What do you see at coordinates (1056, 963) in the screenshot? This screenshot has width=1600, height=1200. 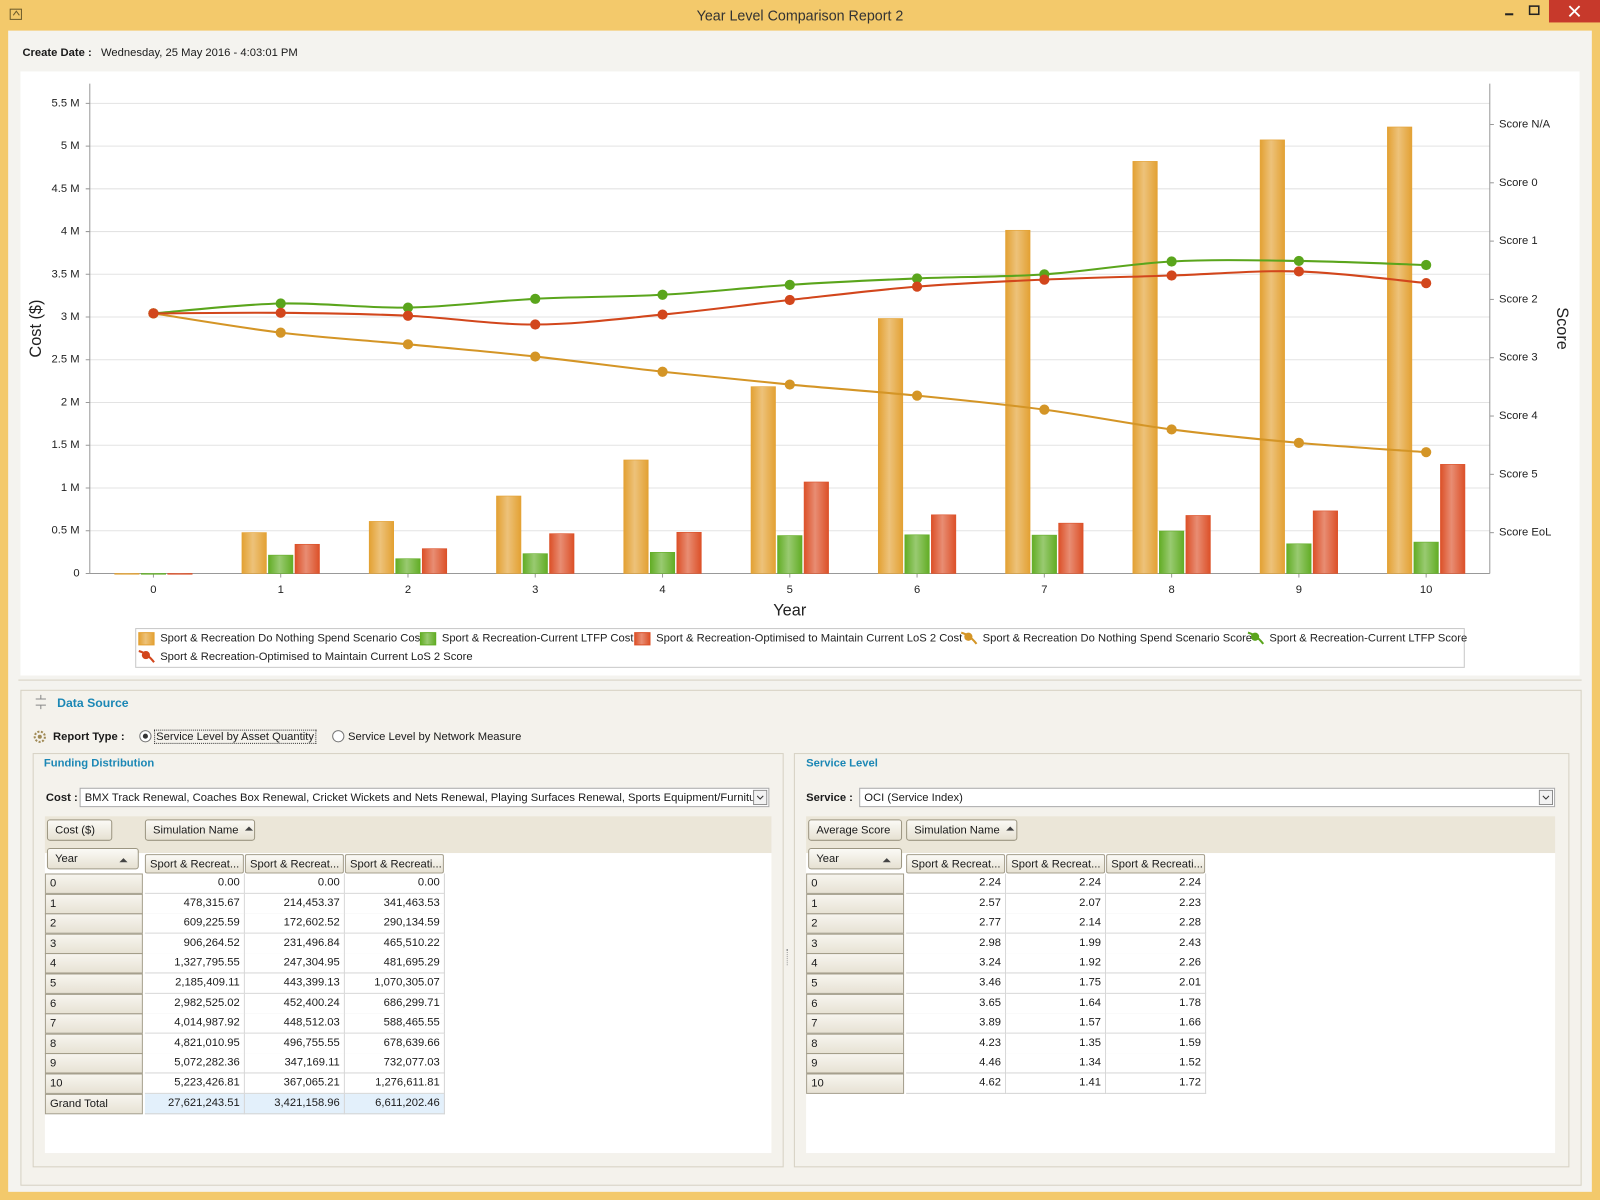 I see `data-cell: 1.92` at bounding box center [1056, 963].